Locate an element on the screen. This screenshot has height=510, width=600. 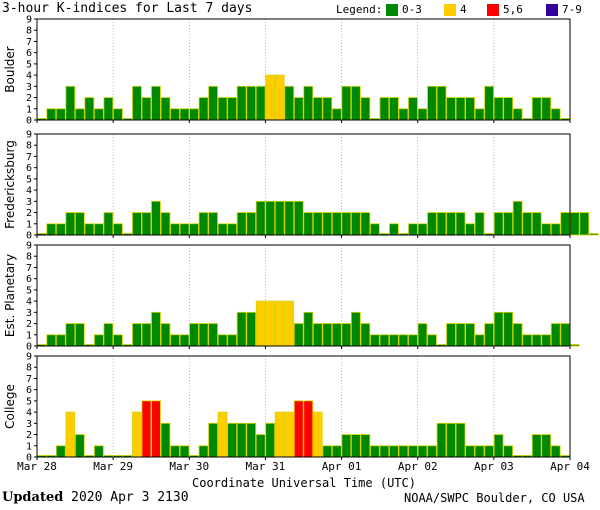
x-tick-label: Mar 29 is located at coordinates (113, 466).